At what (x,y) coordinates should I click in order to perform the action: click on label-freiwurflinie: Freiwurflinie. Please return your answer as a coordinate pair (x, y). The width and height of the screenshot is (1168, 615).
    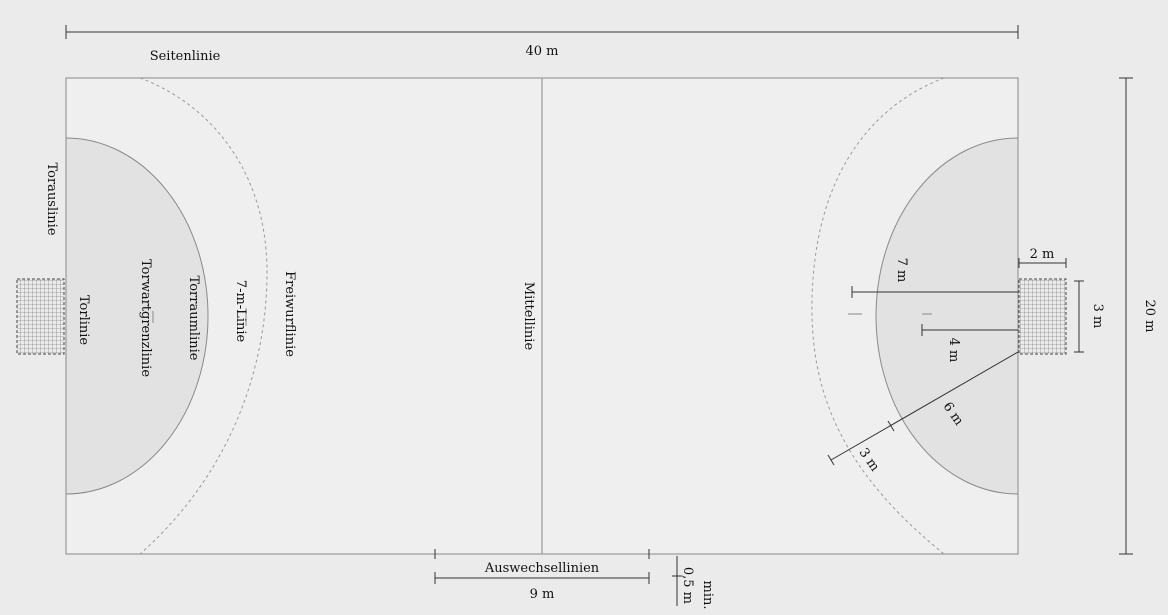
    Looking at the image, I should click on (289, 314).